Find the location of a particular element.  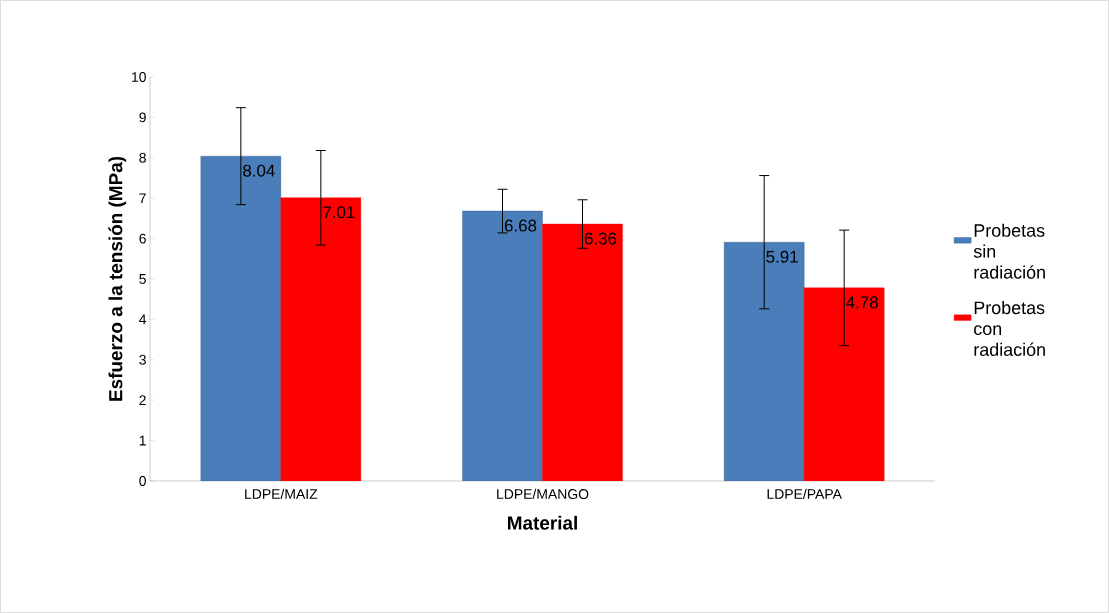

y-tick-label: 3 is located at coordinates (142, 359).